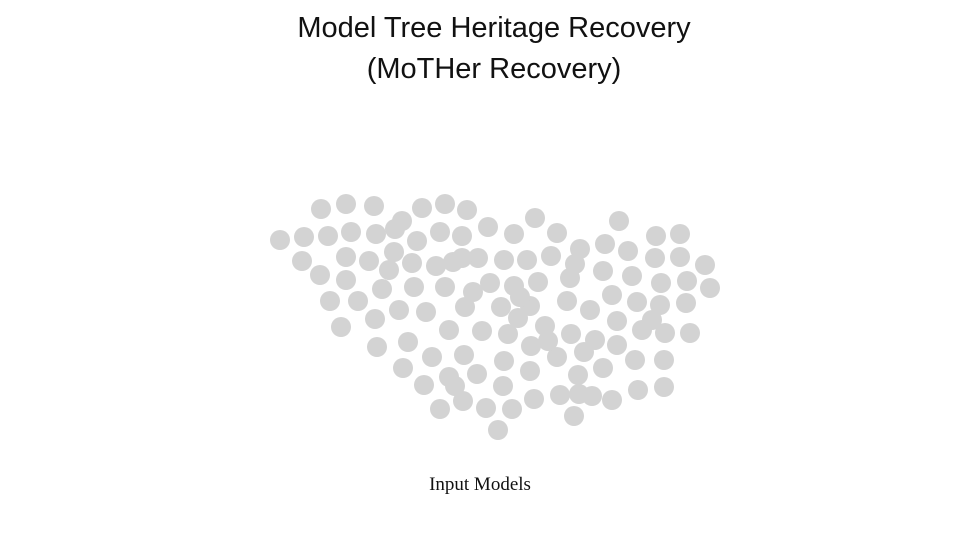 The width and height of the screenshot is (960, 540). I want to click on title-line-1: Model Tree Heritage Recovery, so click(494, 28).